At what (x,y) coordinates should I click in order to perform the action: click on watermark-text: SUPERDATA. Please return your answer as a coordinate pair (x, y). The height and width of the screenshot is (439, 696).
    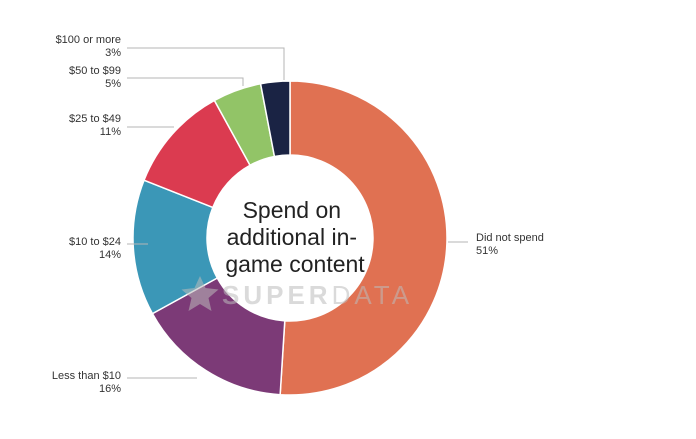
    Looking at the image, I should click on (317, 295).